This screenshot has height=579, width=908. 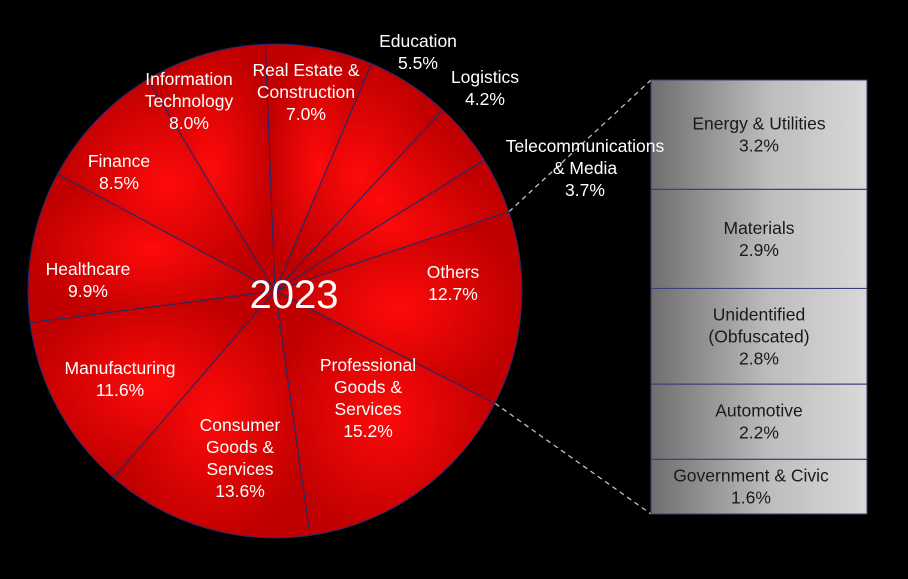 What do you see at coordinates (759, 239) in the screenshot?
I see `breakdown-label-materials: Materials 2.9%` at bounding box center [759, 239].